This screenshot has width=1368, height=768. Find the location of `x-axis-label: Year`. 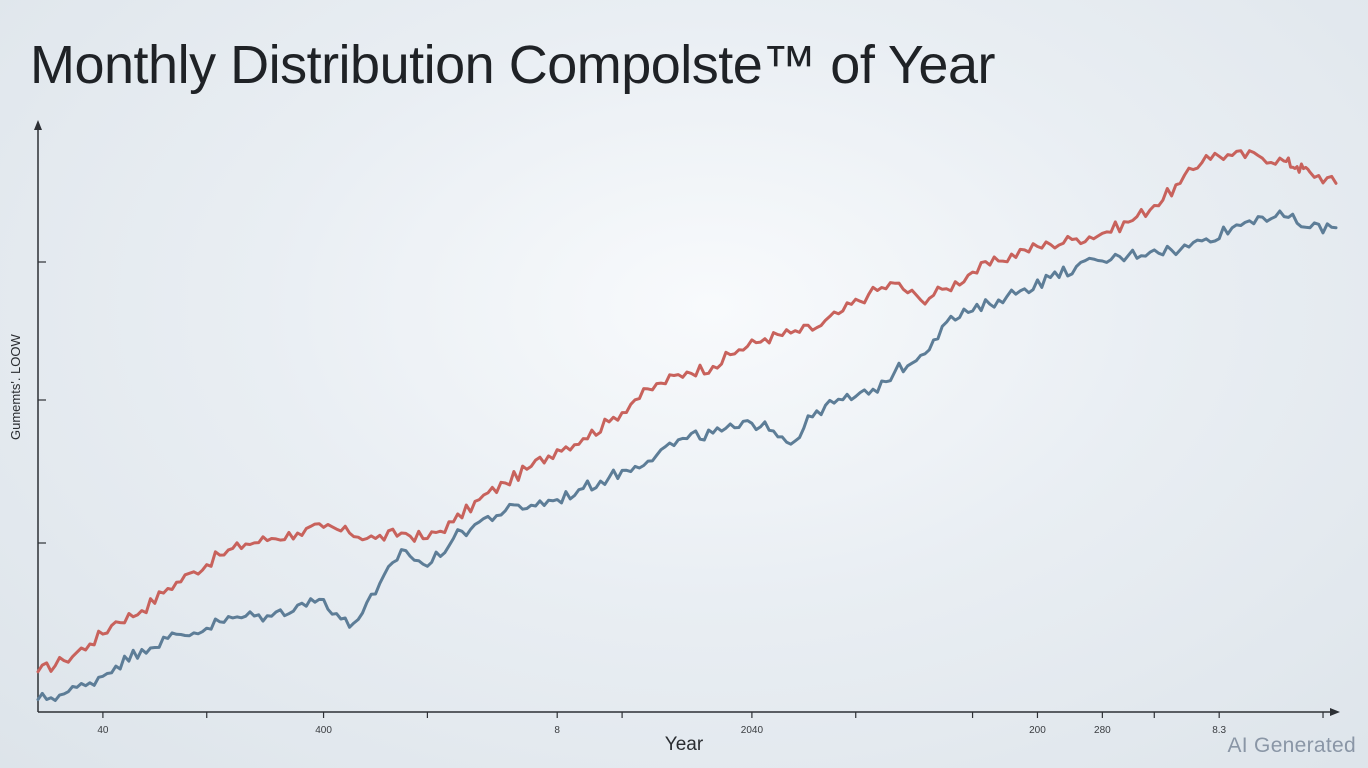

x-axis-label: Year is located at coordinates (684, 744).